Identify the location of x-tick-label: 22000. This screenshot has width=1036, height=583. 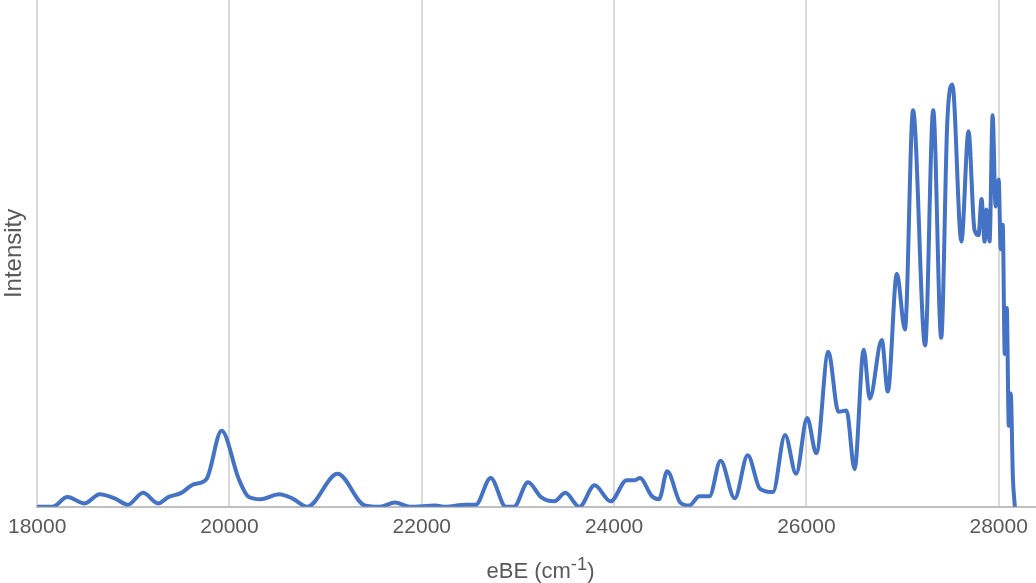
(421, 526).